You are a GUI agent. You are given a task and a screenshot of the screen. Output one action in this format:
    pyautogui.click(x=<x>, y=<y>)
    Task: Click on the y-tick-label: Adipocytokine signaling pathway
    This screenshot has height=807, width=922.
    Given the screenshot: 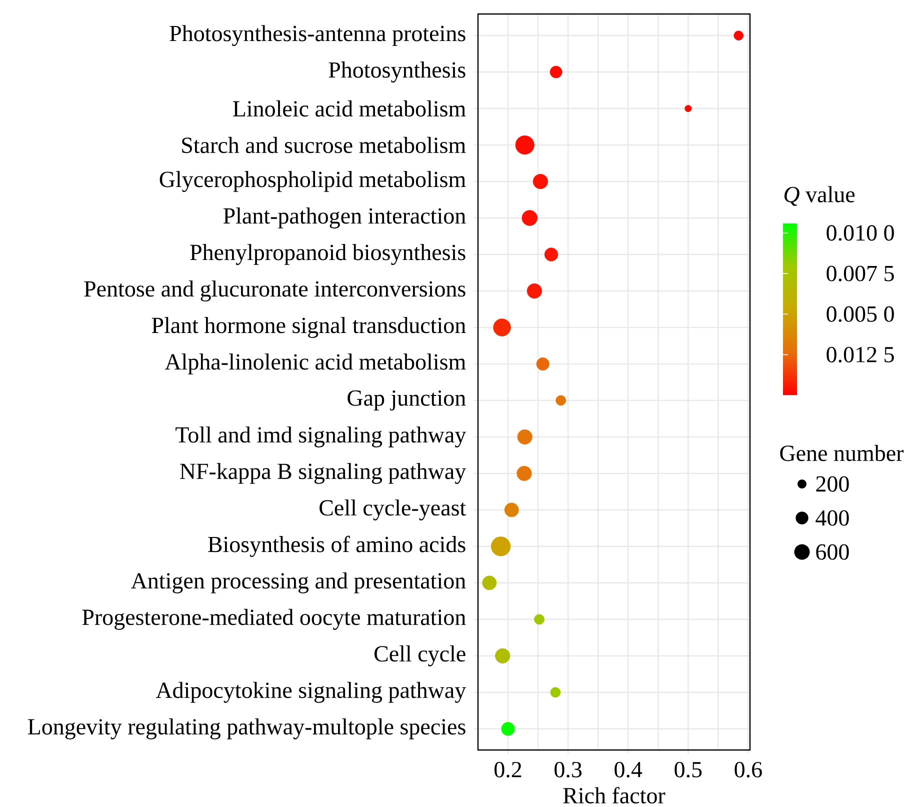 What is the action you would take?
    pyautogui.click(x=311, y=692)
    